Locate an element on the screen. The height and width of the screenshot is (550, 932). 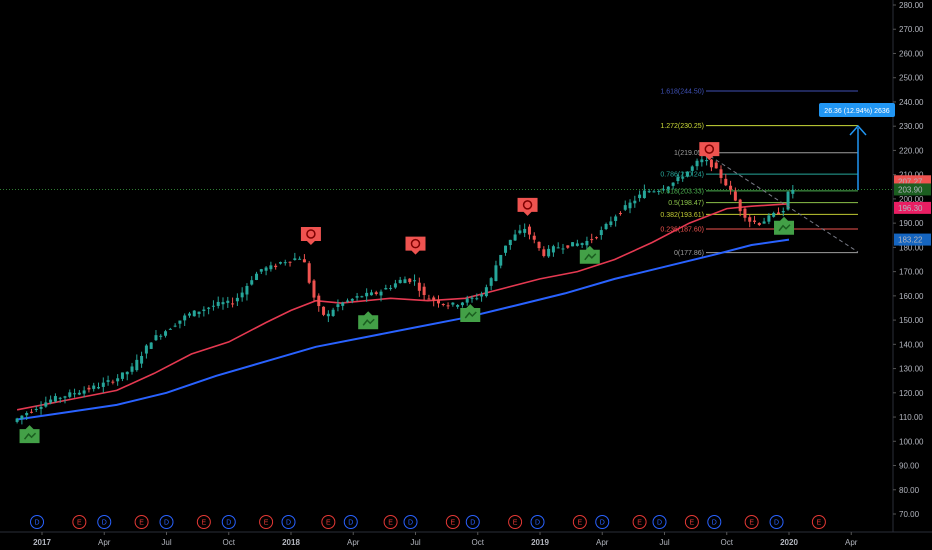
x-tick-label: 2019 is located at coordinates (540, 542).